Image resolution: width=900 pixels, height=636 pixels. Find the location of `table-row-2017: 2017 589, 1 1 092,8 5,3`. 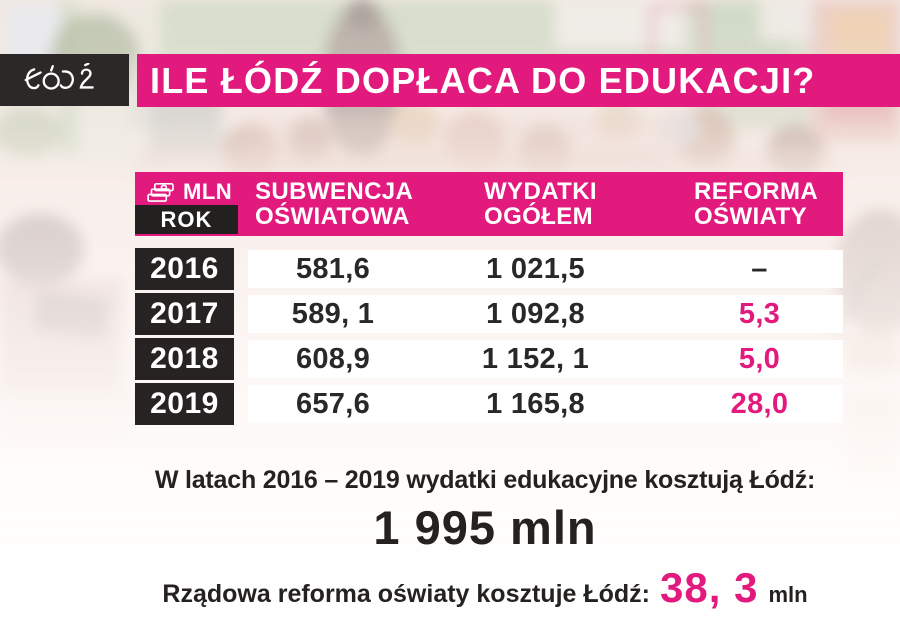

table-row-2017: 2017 589, 1 1 092,8 5,3 is located at coordinates (489, 314).